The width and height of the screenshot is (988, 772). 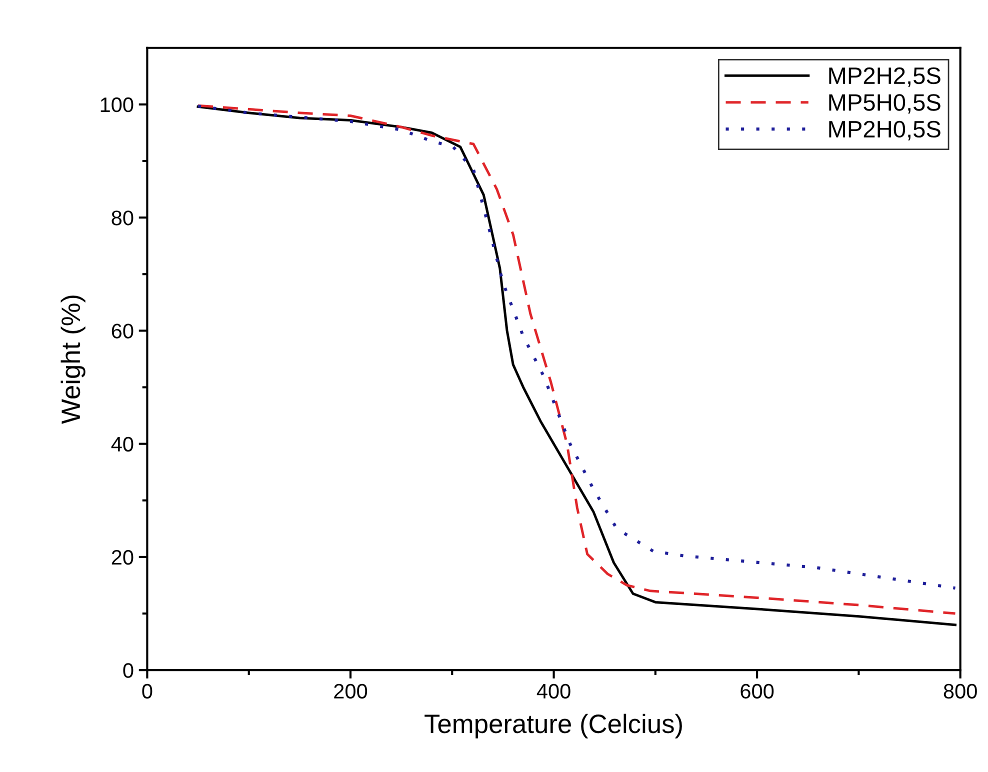 What do you see at coordinates (351, 691) in the screenshot?
I see `x-tick-label: 200` at bounding box center [351, 691].